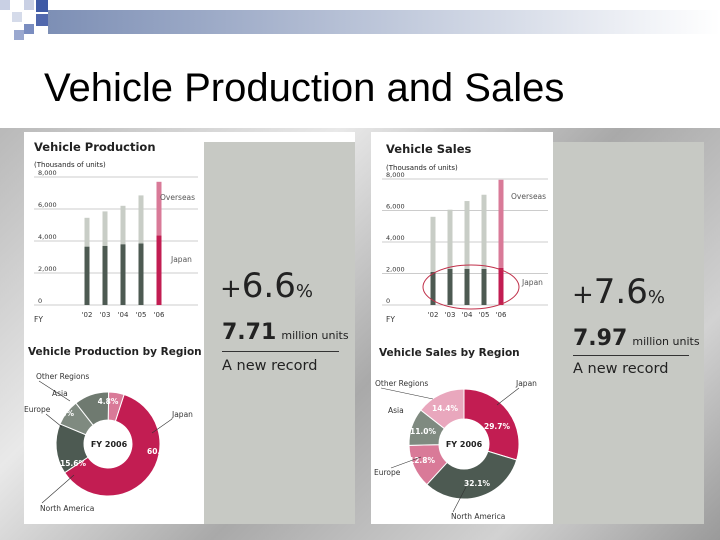  What do you see at coordinates (115, 352) in the screenshot?
I see `production-region-title: Vehicle Production by Region` at bounding box center [115, 352].